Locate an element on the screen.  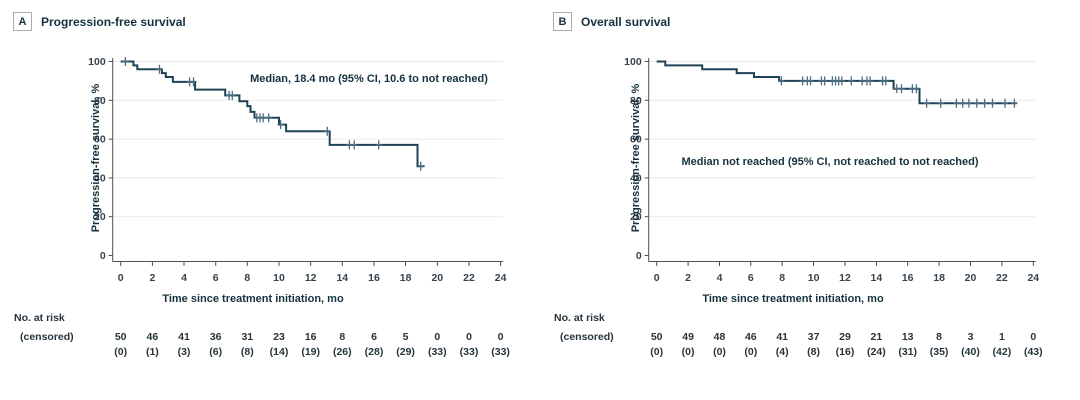
censored-value: (4) is located at coordinates (782, 352).